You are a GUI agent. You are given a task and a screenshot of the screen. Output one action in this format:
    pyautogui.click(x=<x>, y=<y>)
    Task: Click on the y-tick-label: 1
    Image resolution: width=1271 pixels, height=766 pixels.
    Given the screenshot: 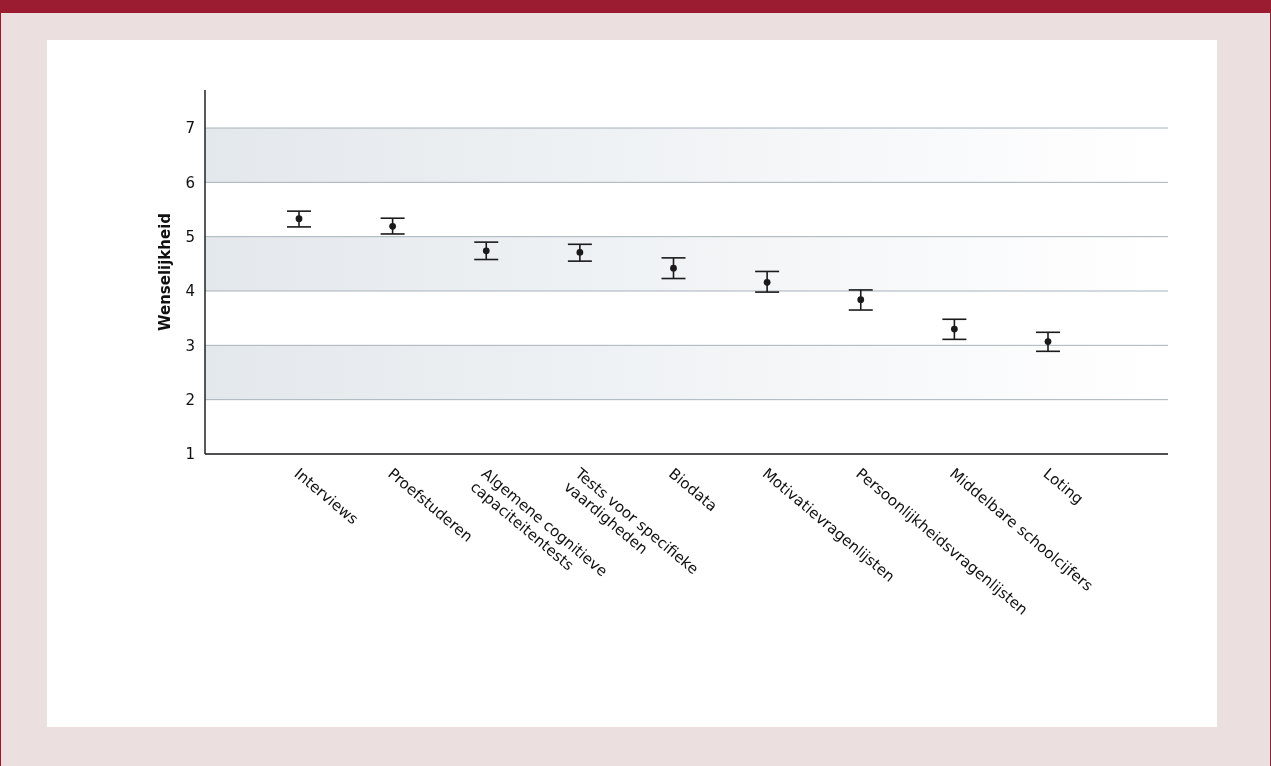 What is the action you would take?
    pyautogui.click(x=190, y=454)
    